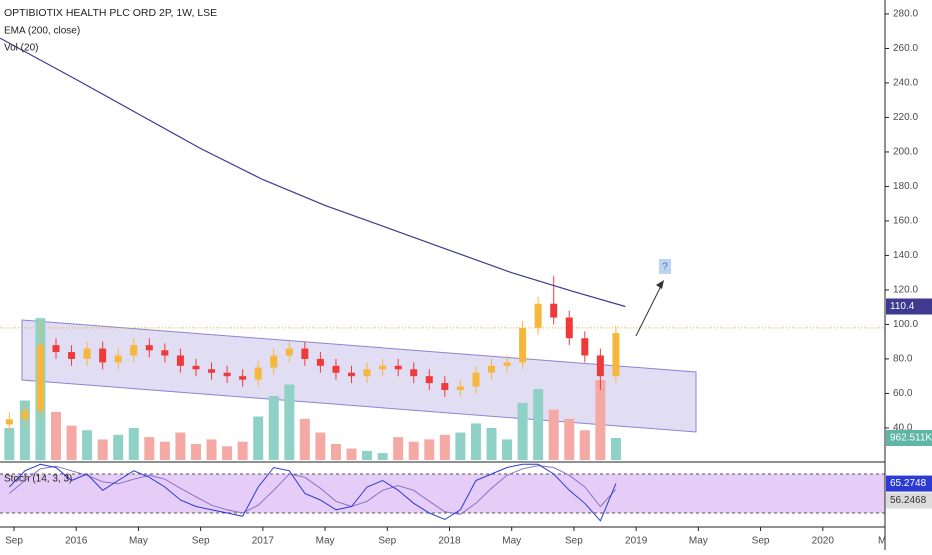 The width and height of the screenshot is (932, 555). Describe the element at coordinates (42, 31) in the screenshot. I see `indicator-label: EMA (200, close)` at that location.